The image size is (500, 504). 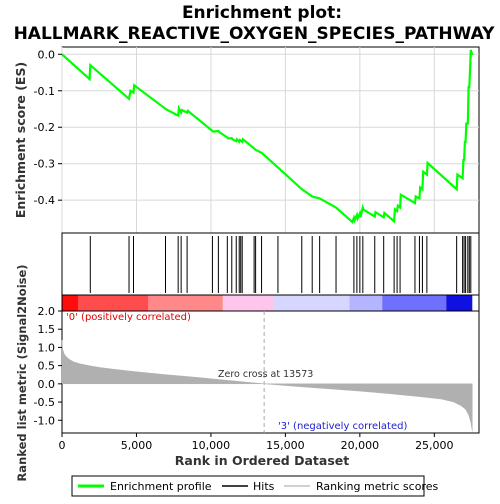 I want to click on x-axis: 0 5,000 10,000 15,000 20,000 25,000, so click(x=256, y=442).